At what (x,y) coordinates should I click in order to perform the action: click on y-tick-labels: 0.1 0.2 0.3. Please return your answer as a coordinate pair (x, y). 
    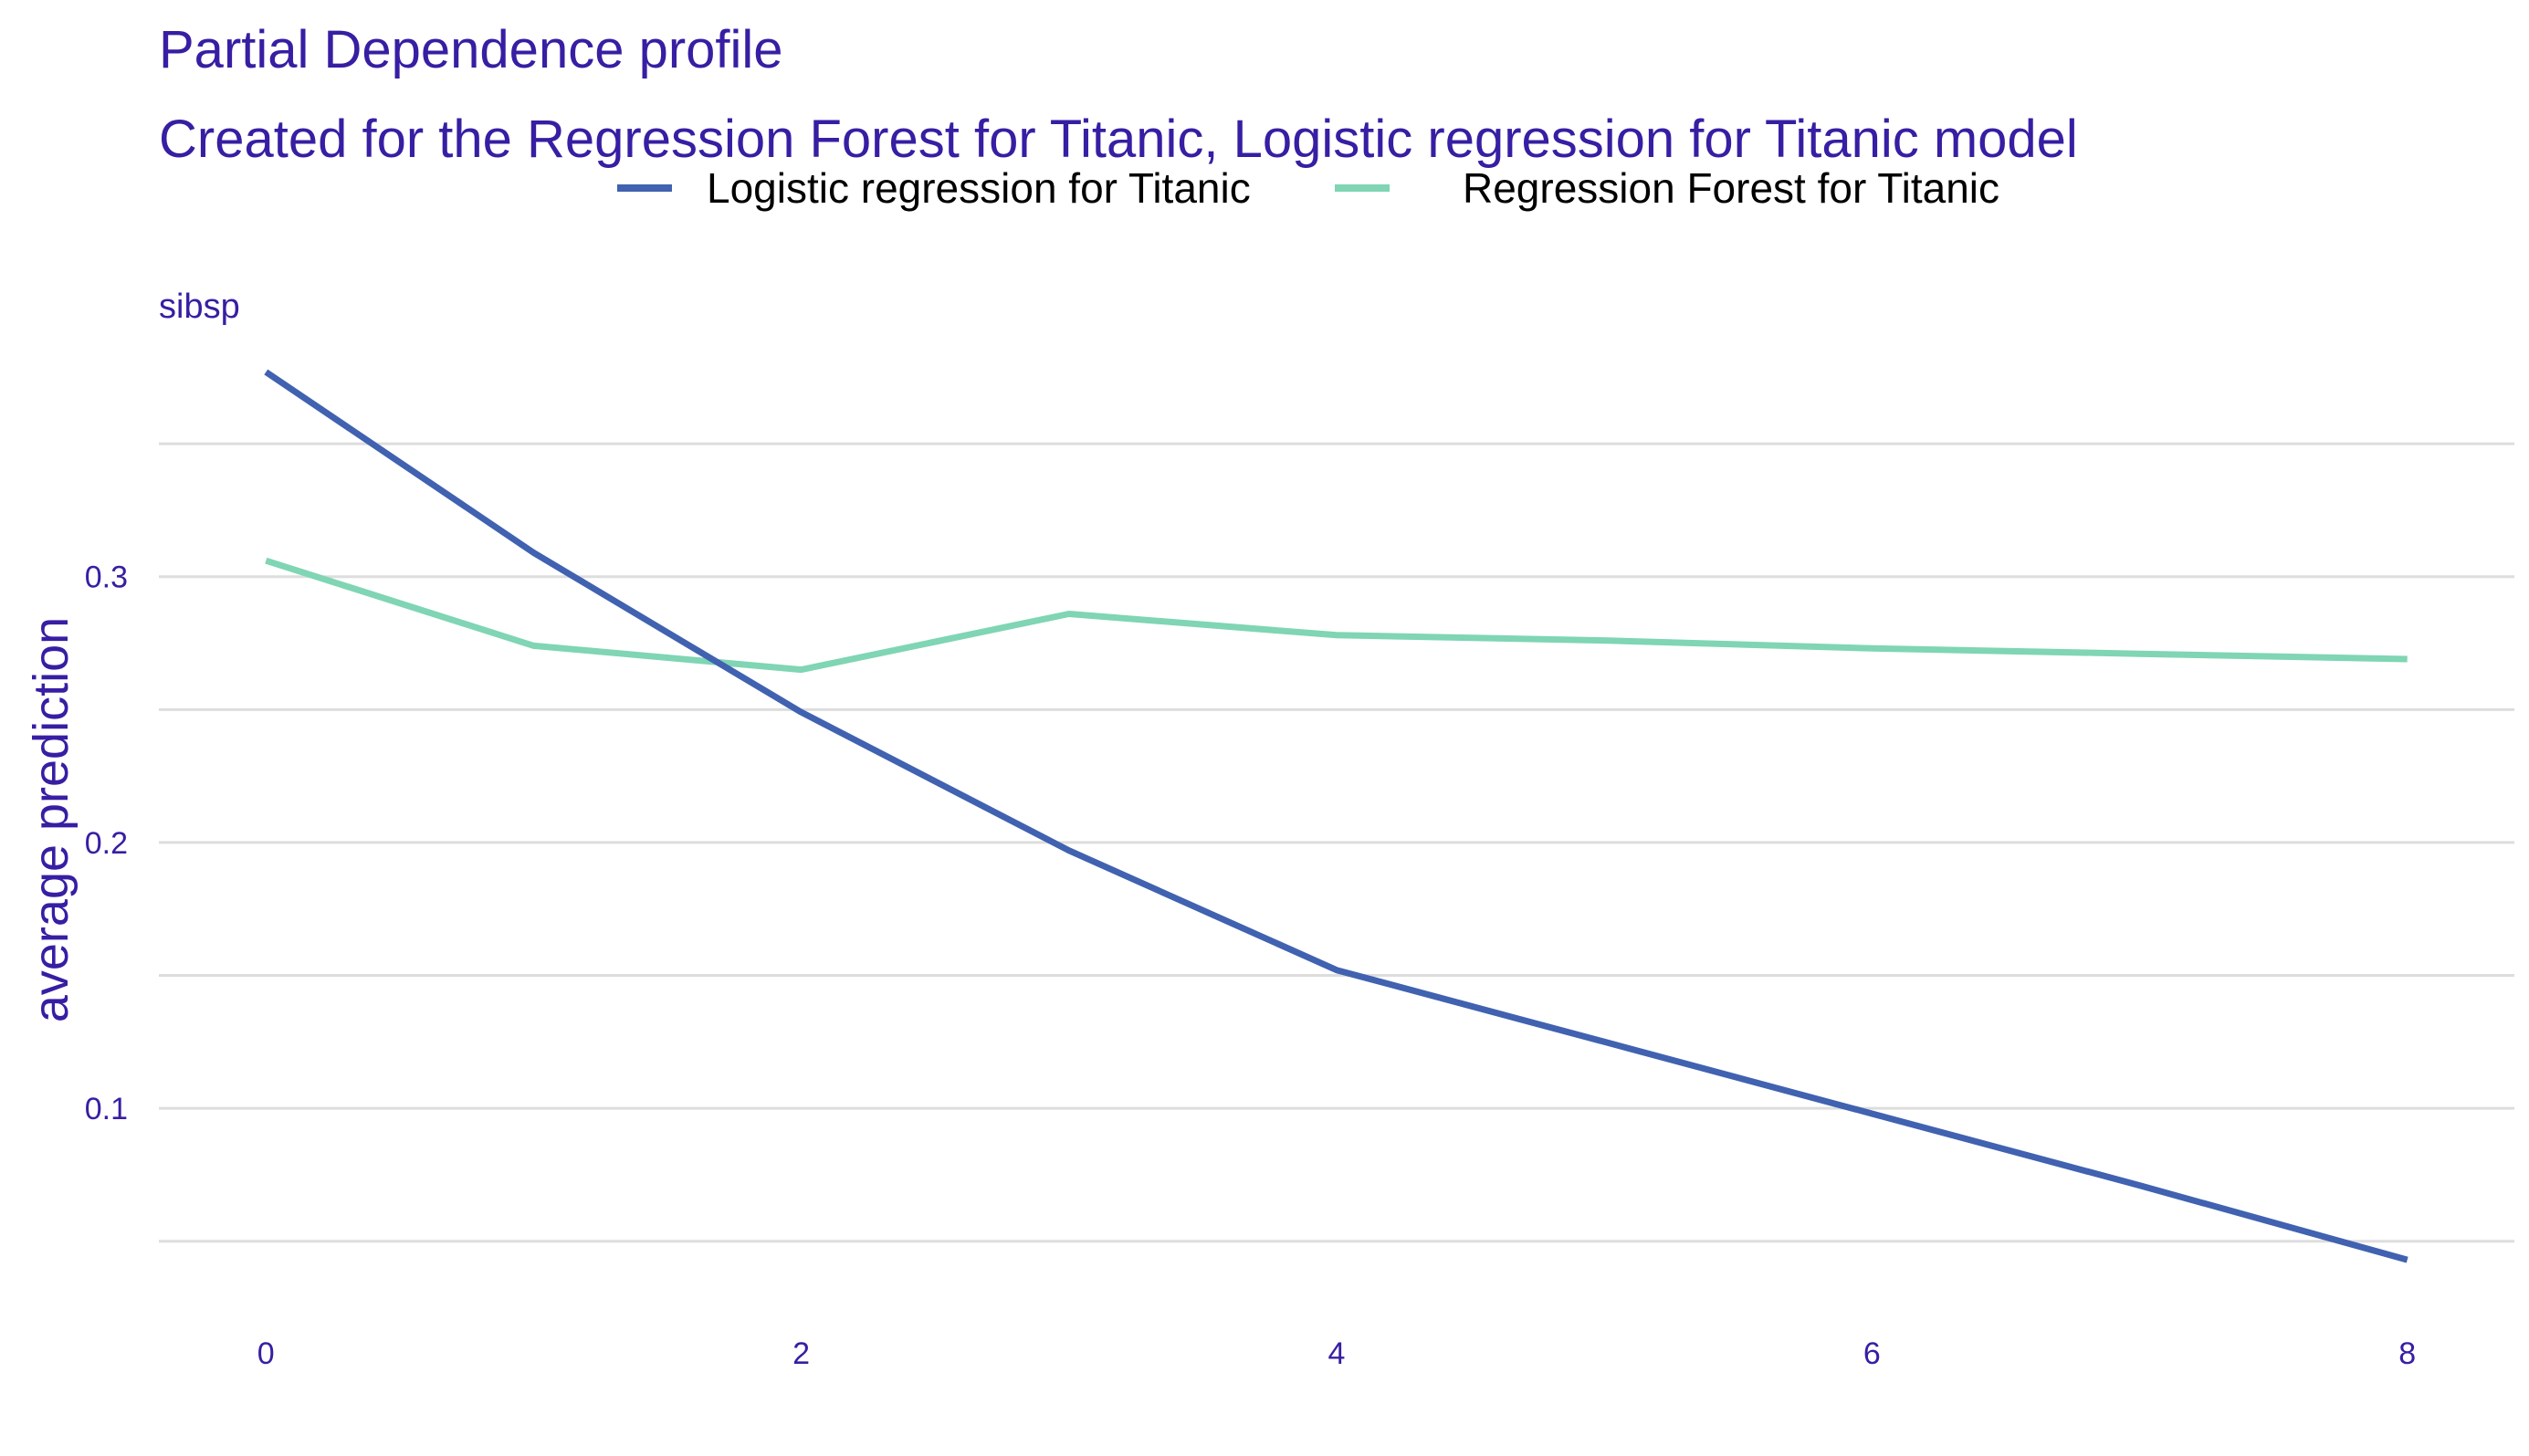
    Looking at the image, I should click on (106, 843).